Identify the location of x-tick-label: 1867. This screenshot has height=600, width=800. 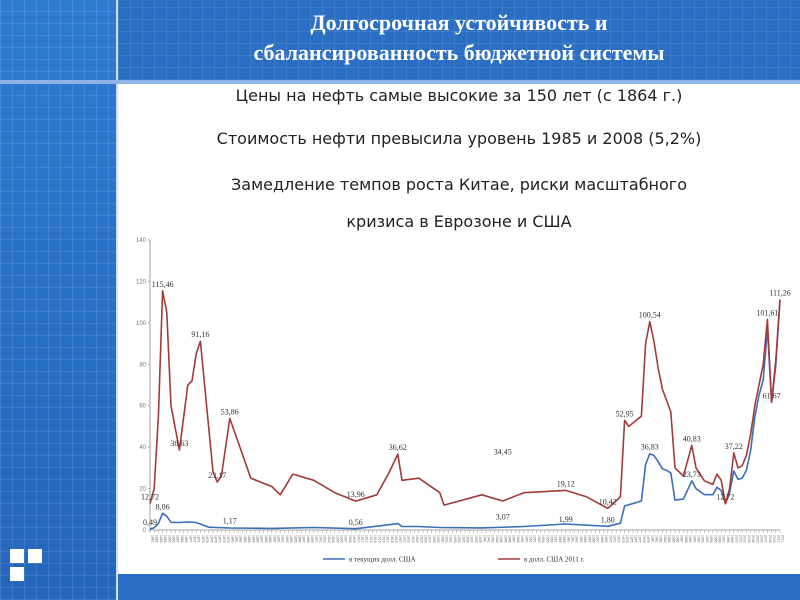
(178, 539).